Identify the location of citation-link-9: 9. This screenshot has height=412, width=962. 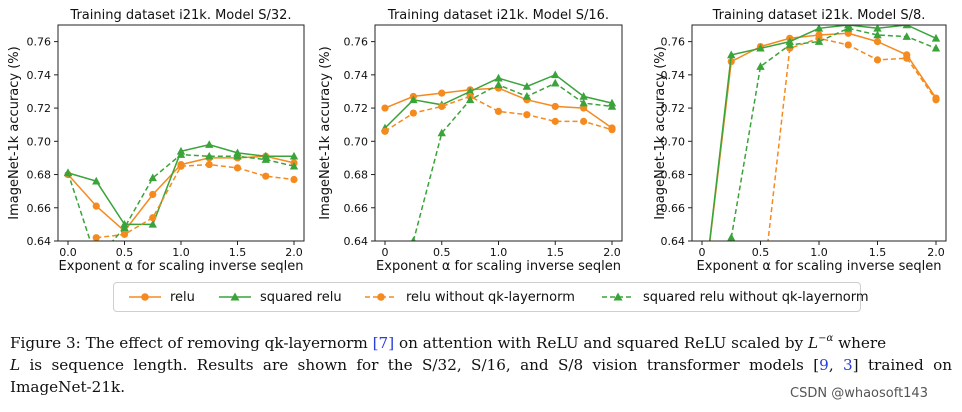
(824, 365).